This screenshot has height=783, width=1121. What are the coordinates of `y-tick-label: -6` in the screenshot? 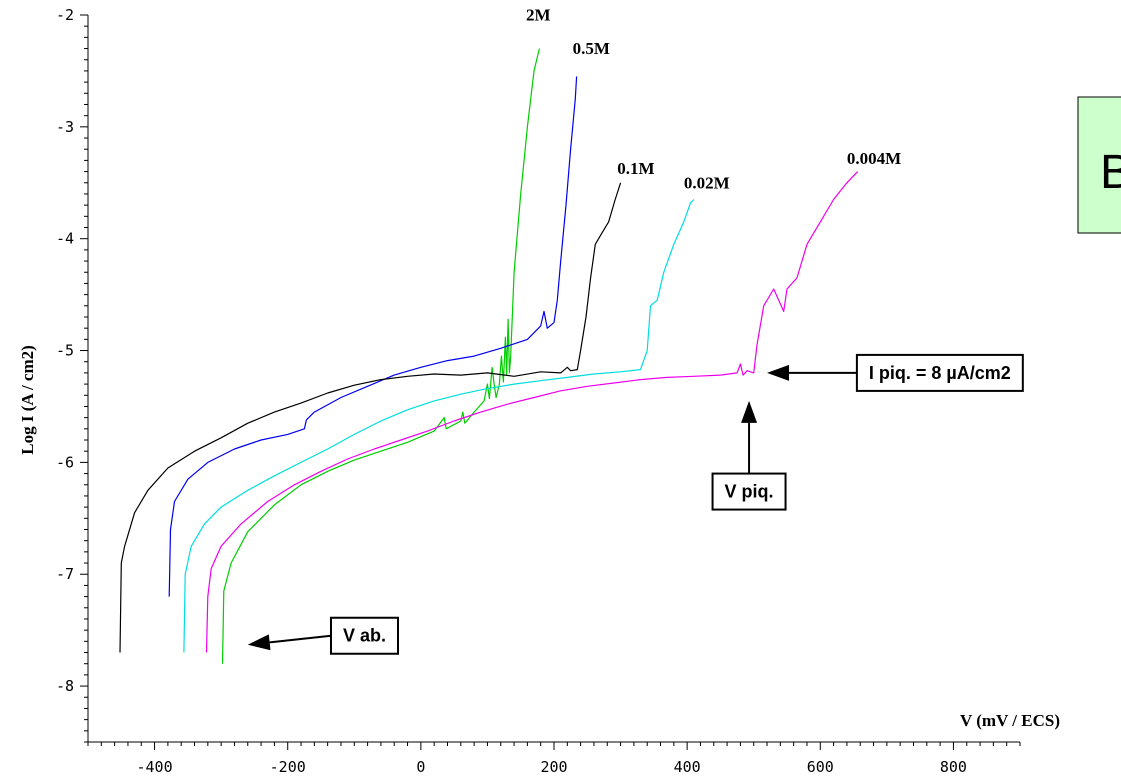 It's located at (65, 462).